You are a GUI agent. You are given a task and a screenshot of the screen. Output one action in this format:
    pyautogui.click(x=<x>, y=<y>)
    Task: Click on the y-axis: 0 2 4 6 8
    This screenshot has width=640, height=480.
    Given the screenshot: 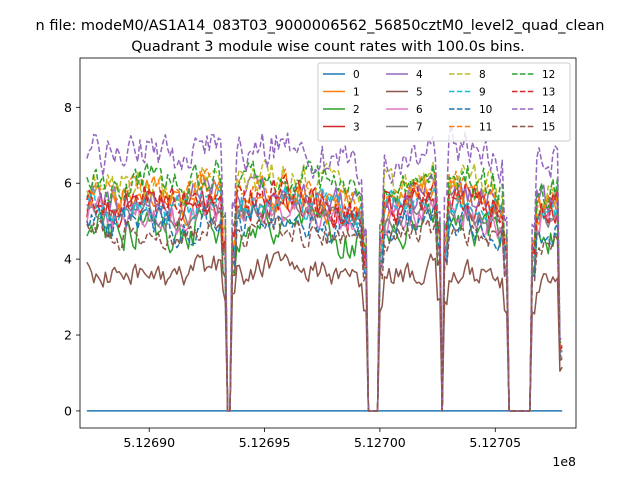 What is the action you would take?
    pyautogui.click(x=72, y=259)
    